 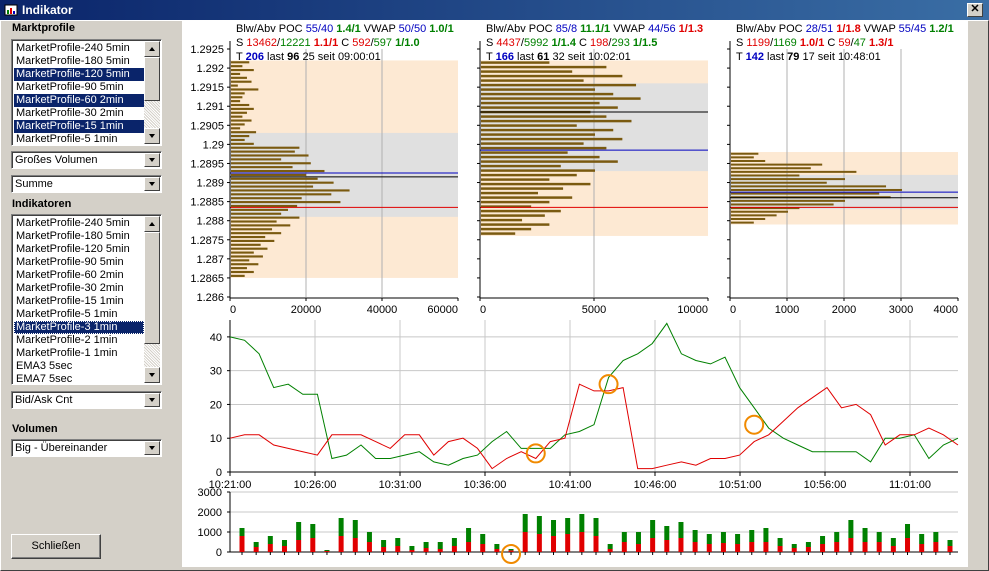 What do you see at coordinates (70, 87) in the screenshot?
I see `marktprofile-list-item: MarketProfile-90 5min` at bounding box center [70, 87].